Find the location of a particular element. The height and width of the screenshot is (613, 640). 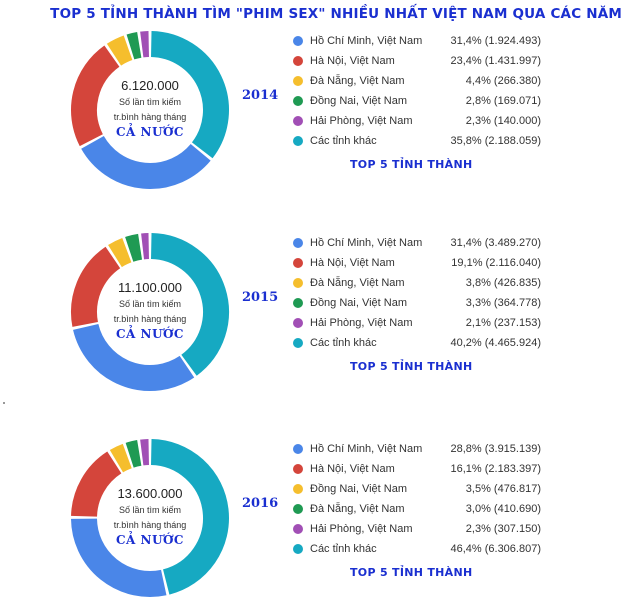

legend-value: 2,3% (140.000) is located at coordinates (503, 121).